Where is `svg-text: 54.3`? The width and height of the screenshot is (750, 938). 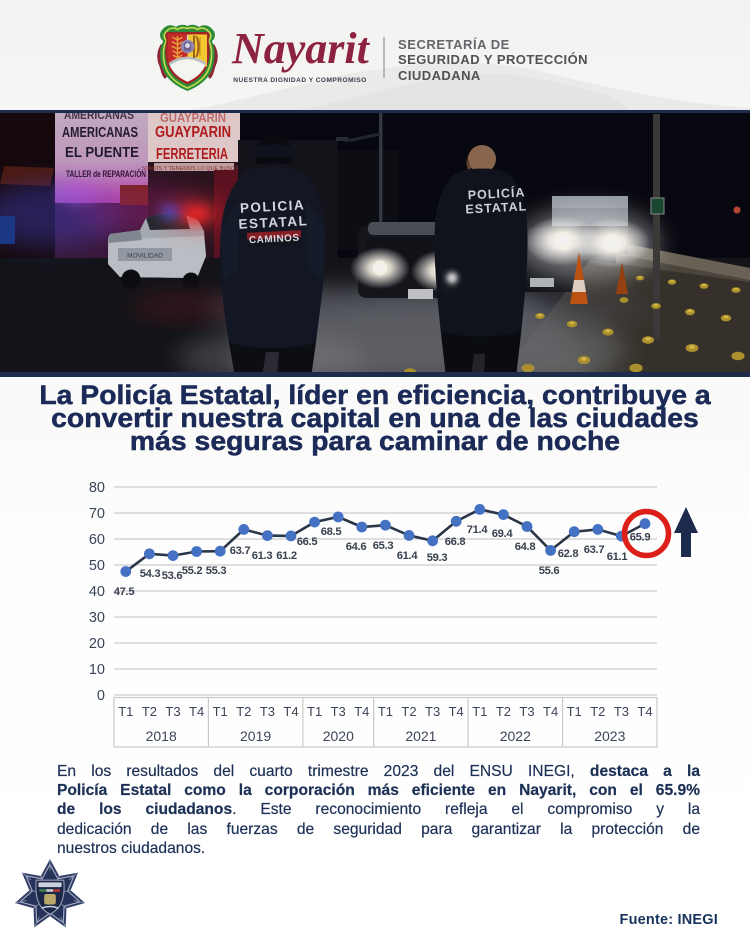 svg-text: 54.3 is located at coordinates (150, 574).